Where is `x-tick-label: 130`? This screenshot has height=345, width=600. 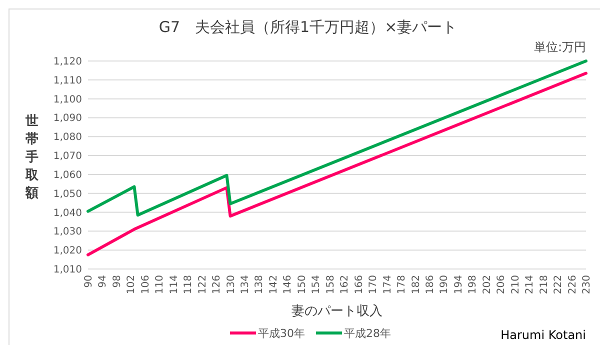 x-tick-label: 130 is located at coordinates (231, 284).